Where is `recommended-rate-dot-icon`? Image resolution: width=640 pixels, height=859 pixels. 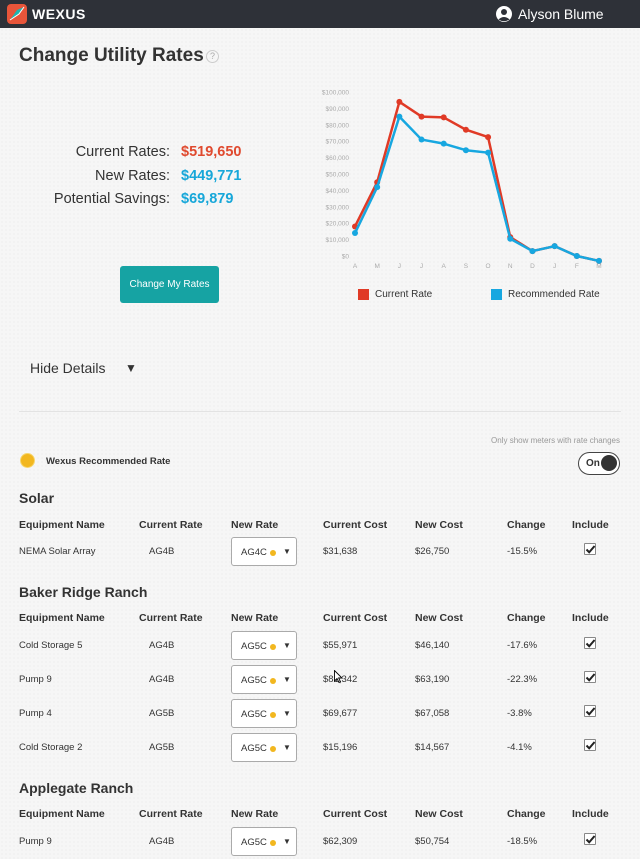
recommended-rate-dot-icon is located at coordinates (27, 460).